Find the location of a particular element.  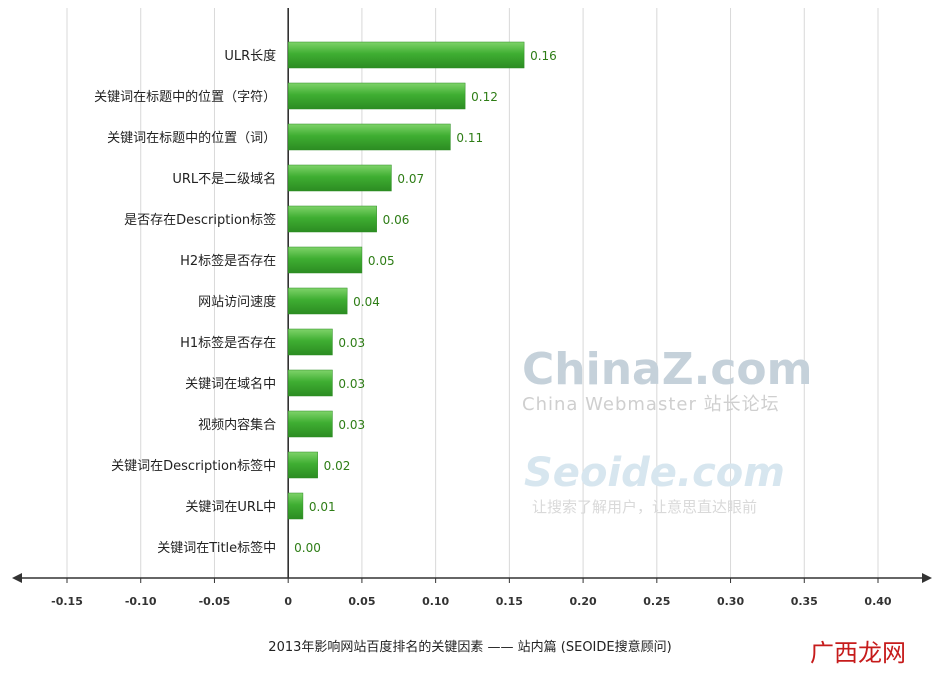

chart-caption: 2013年影响网站百度排名的关键因素 —— 站内篇 (SEOIDE搜意顾问) is located at coordinates (470, 647).